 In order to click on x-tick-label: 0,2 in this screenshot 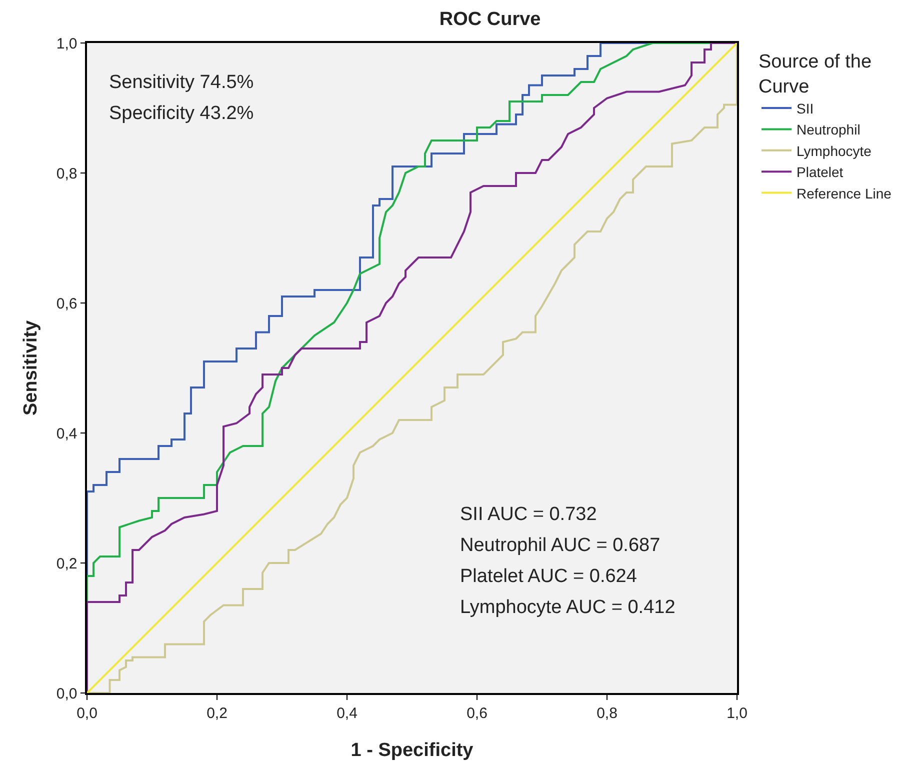, I will do `click(217, 713)`.